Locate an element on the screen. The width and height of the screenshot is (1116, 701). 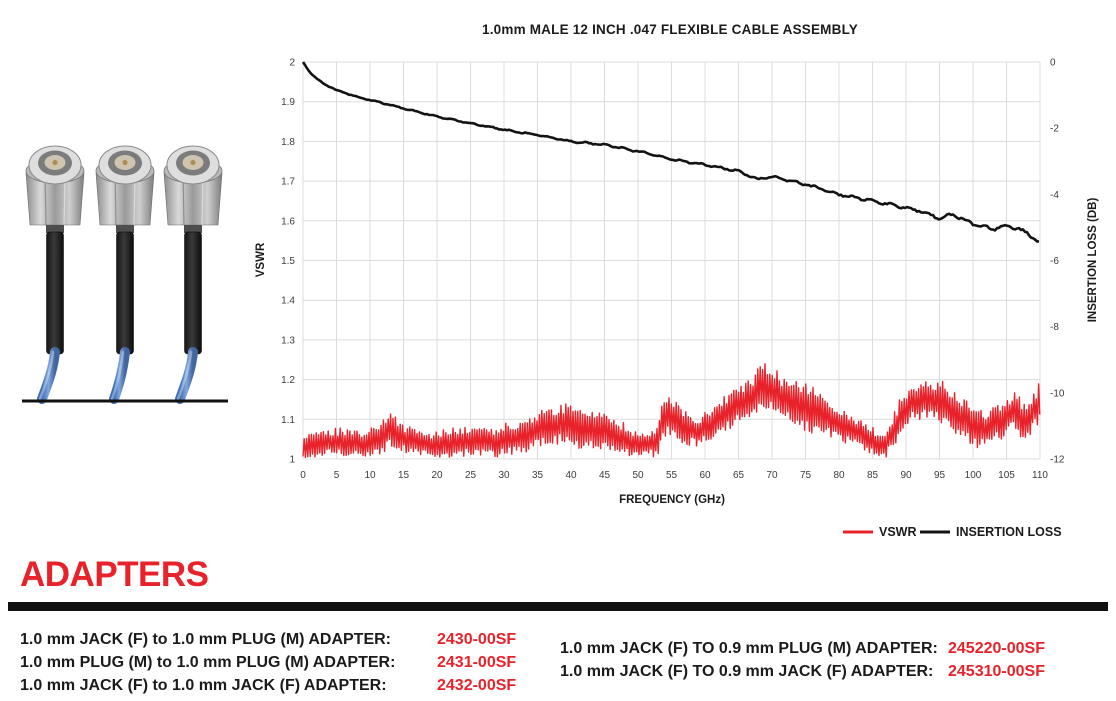
svg-text: 20 is located at coordinates (437, 475).